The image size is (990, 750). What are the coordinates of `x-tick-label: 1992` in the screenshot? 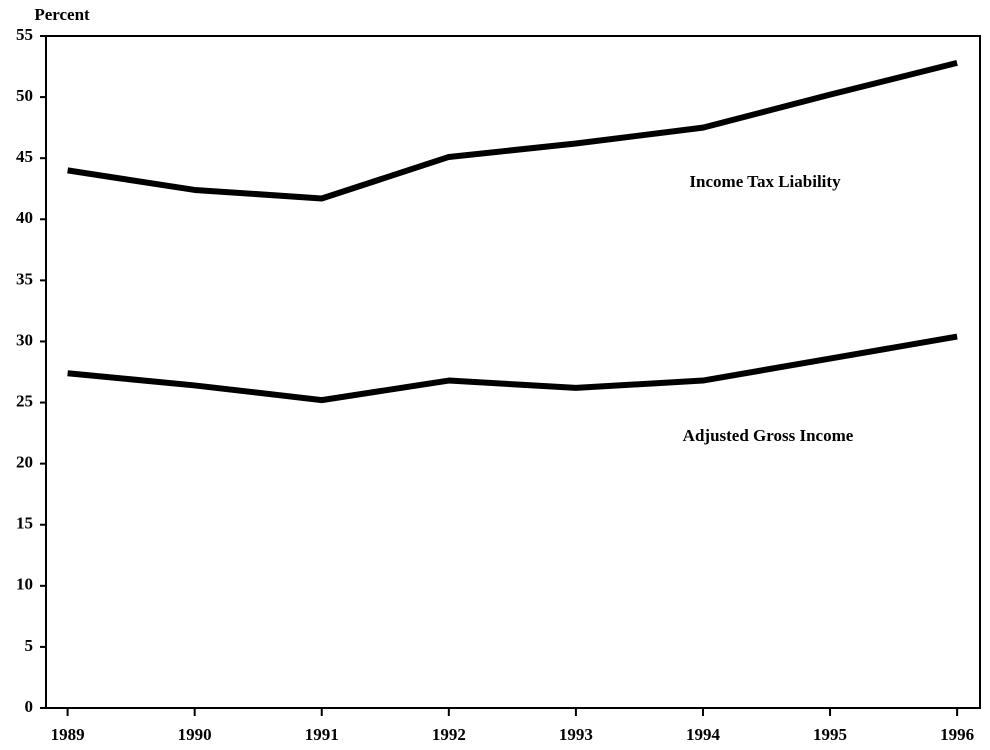 It's located at (449, 734).